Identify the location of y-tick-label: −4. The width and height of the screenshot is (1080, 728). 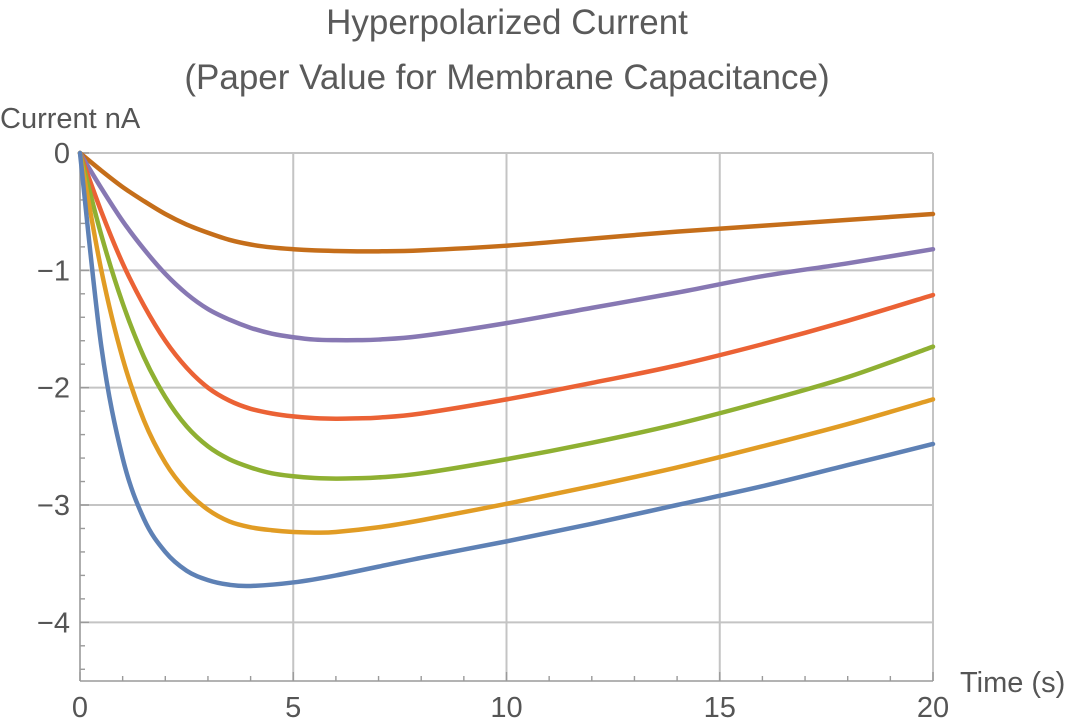
(53, 623).